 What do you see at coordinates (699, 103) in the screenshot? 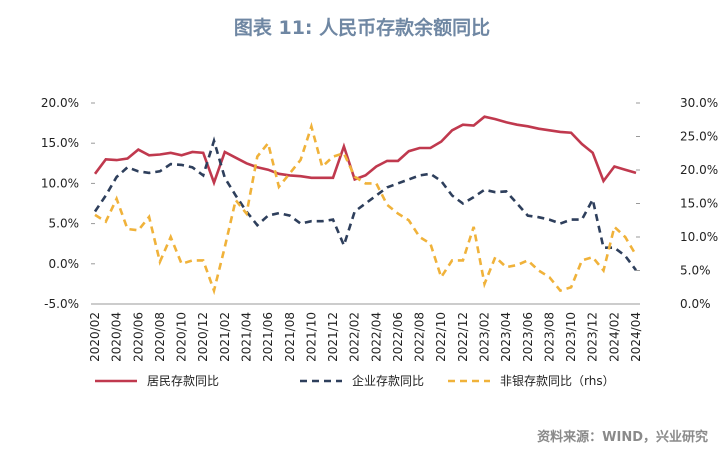
I see `y2-tick-label: 30.0%` at bounding box center [699, 103].